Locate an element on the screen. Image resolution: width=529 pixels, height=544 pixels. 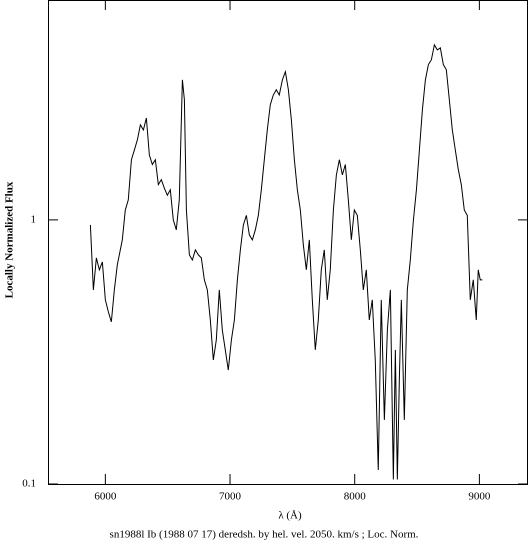
x-tick-label: 8000 is located at coordinates (355, 497).